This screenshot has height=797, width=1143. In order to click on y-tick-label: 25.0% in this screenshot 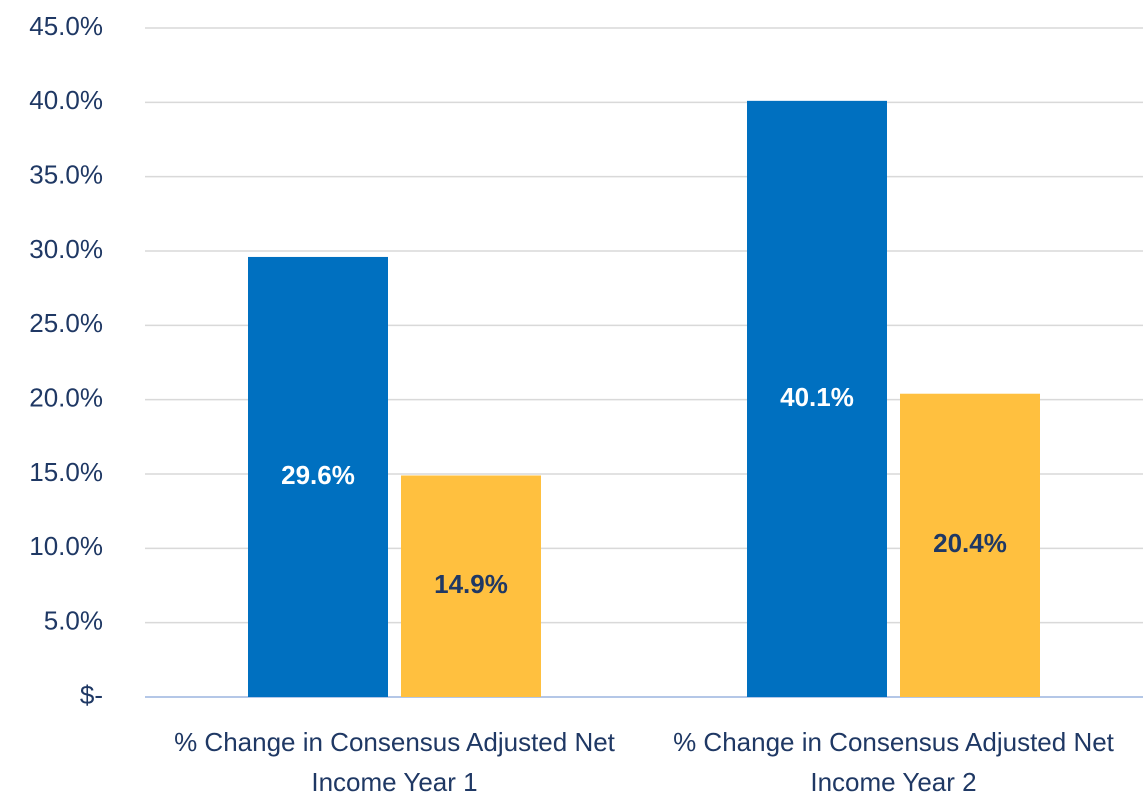, I will do `click(66, 323)`.